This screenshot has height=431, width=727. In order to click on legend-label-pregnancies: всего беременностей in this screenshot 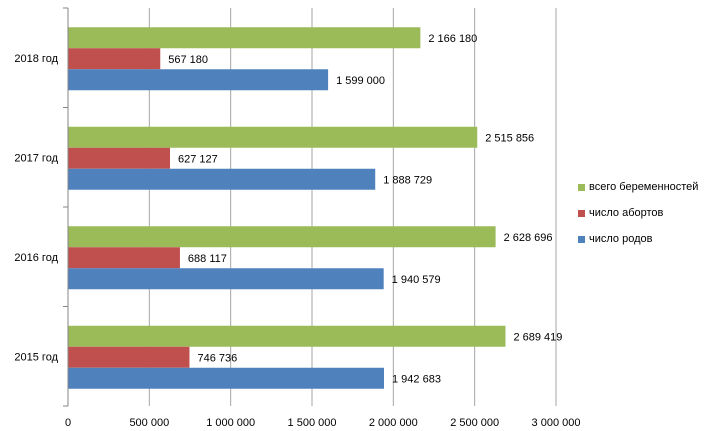, I will do `click(644, 187)`.